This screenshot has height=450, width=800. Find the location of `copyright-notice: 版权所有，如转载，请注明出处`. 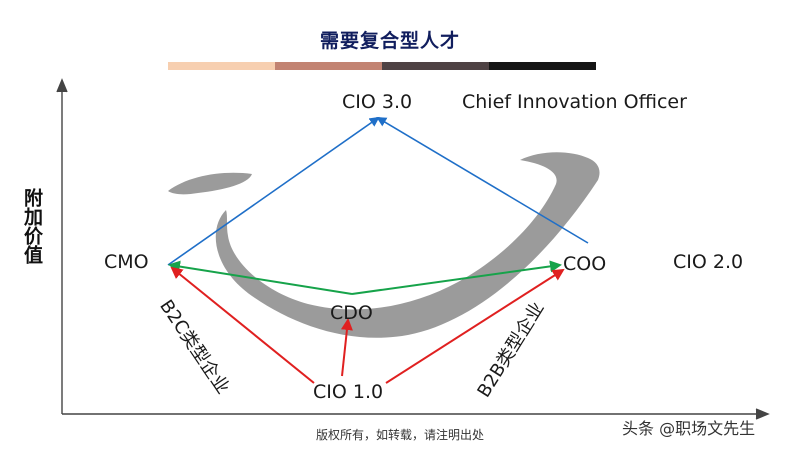

copyright-notice: 版权所有，如转载，请注明出处 is located at coordinates (399, 435).